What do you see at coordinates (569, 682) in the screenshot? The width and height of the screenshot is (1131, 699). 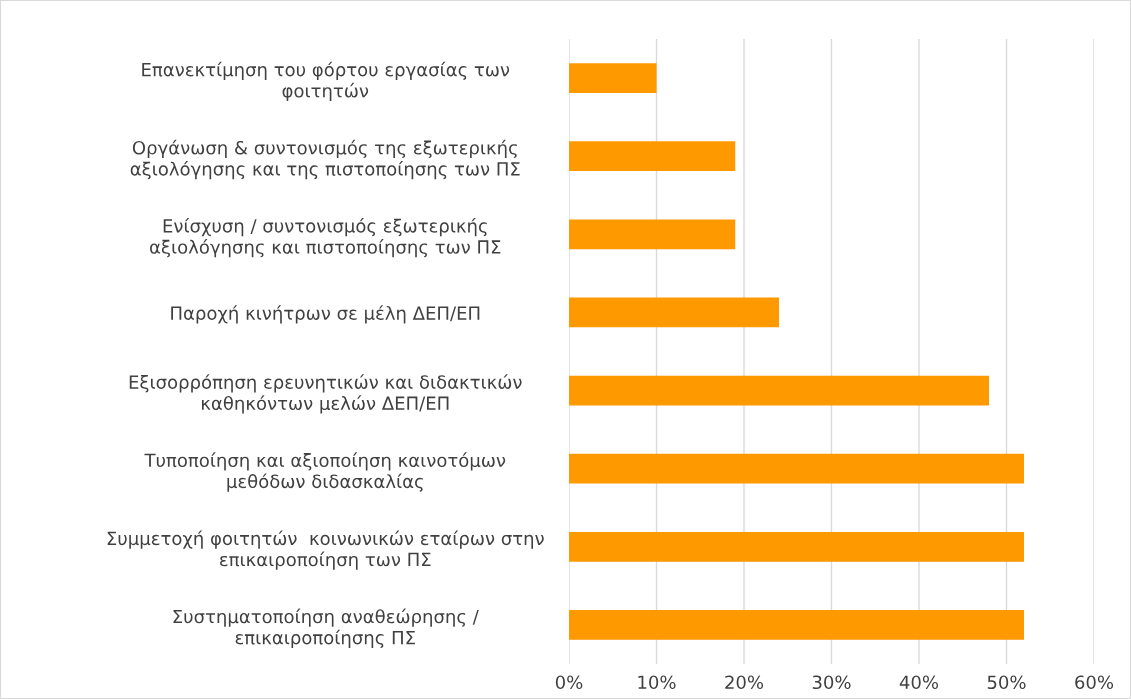 I see `x-tick-label: 0%` at bounding box center [569, 682].